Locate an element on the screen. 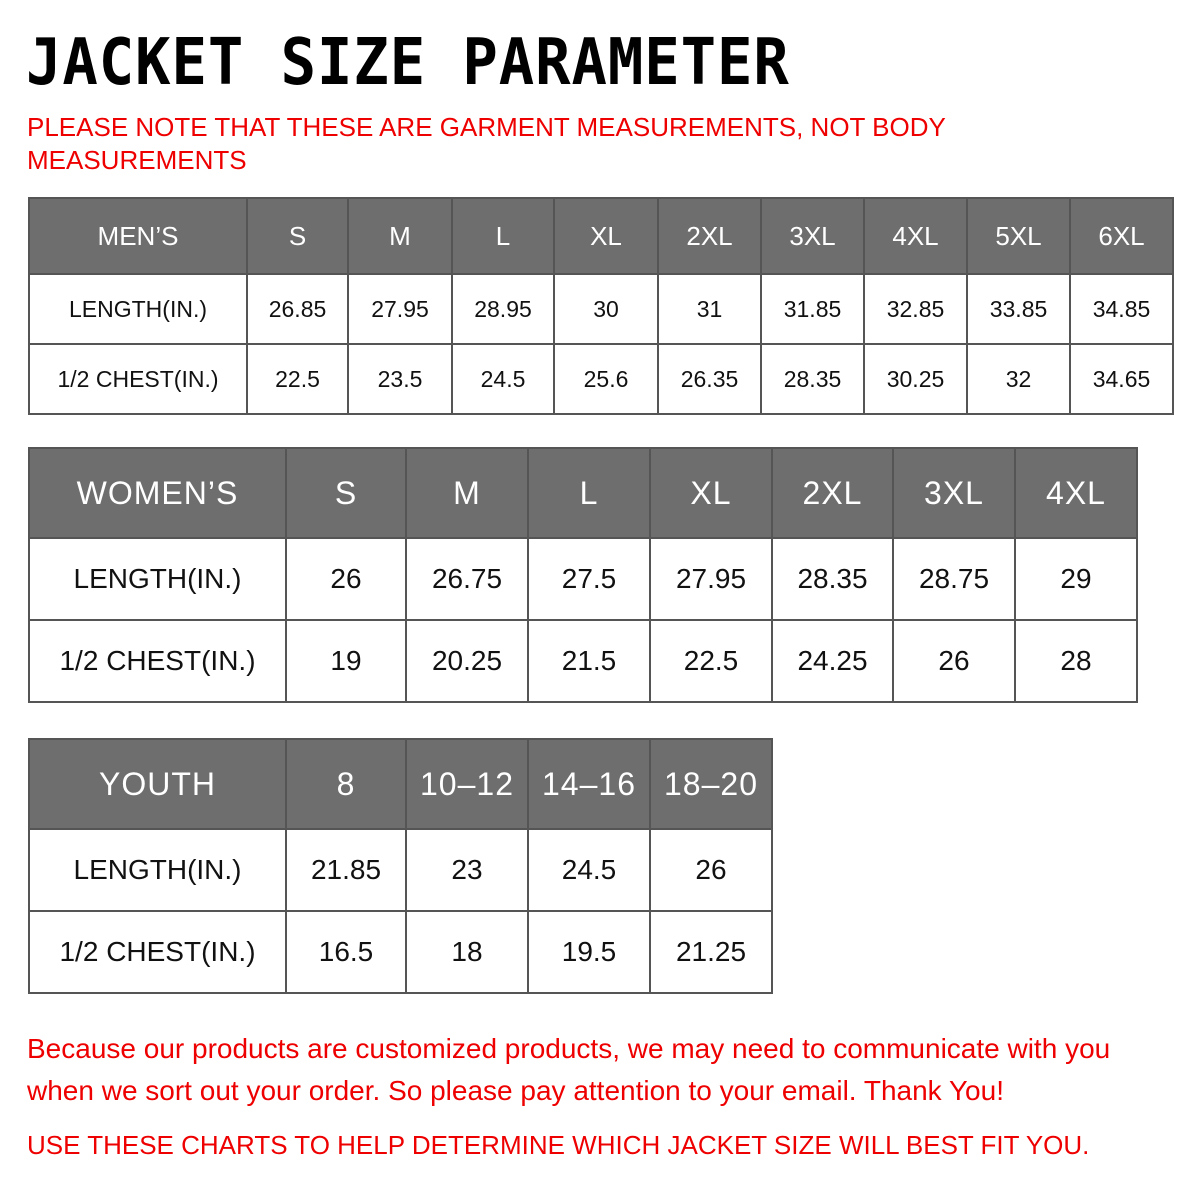 The width and height of the screenshot is (1200, 1200). measurement-cell: 21.85 is located at coordinates (346, 870).